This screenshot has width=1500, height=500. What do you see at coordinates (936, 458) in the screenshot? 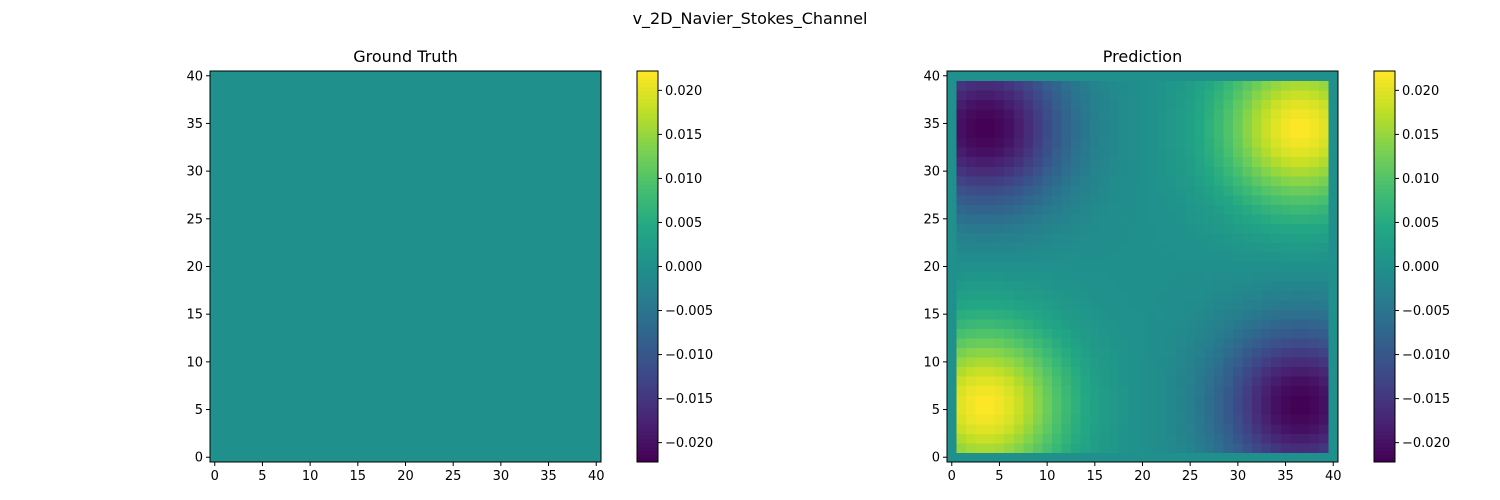
I see `y-tick-label: 0` at bounding box center [936, 458].